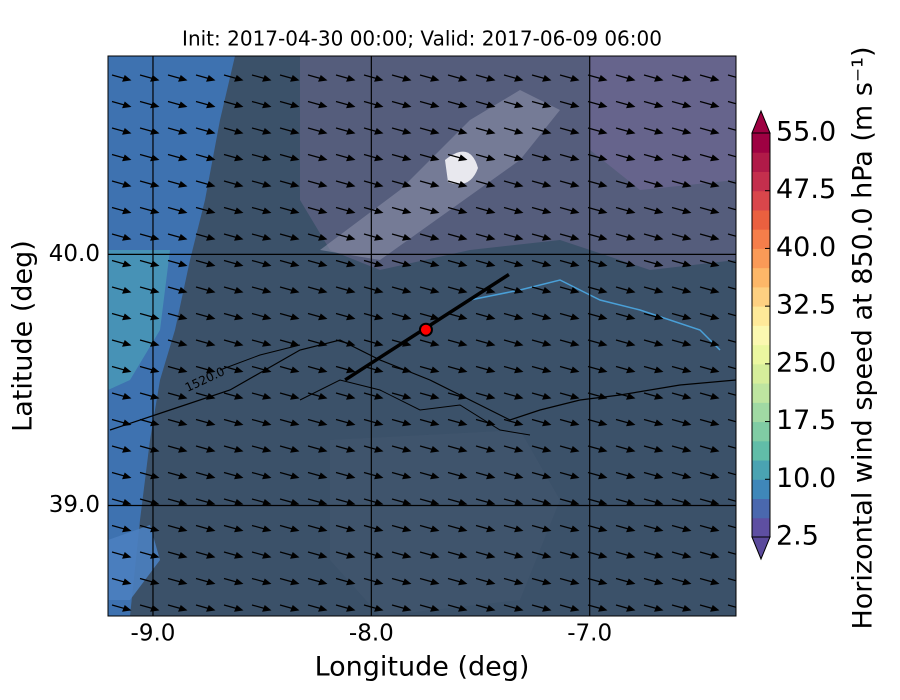 This screenshot has height=700, width=900. I want to click on y-tick-label: 39.0, so click(74, 505).